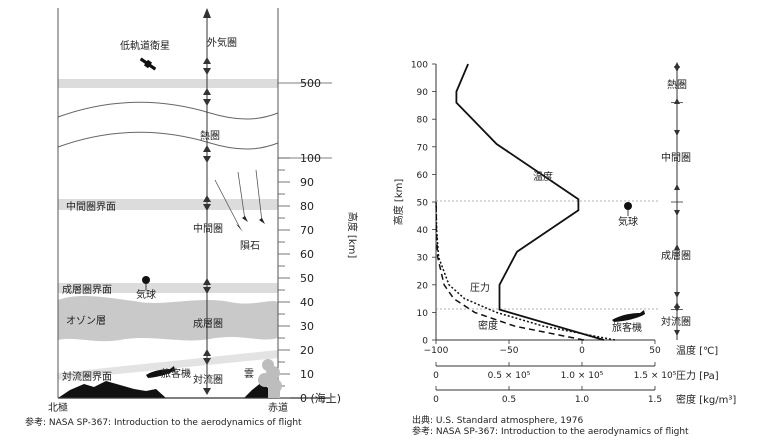 The image size is (775, 440). What do you see at coordinates (58, 407) in the screenshot?
I see `north-pole-label: 北極` at bounding box center [58, 407].